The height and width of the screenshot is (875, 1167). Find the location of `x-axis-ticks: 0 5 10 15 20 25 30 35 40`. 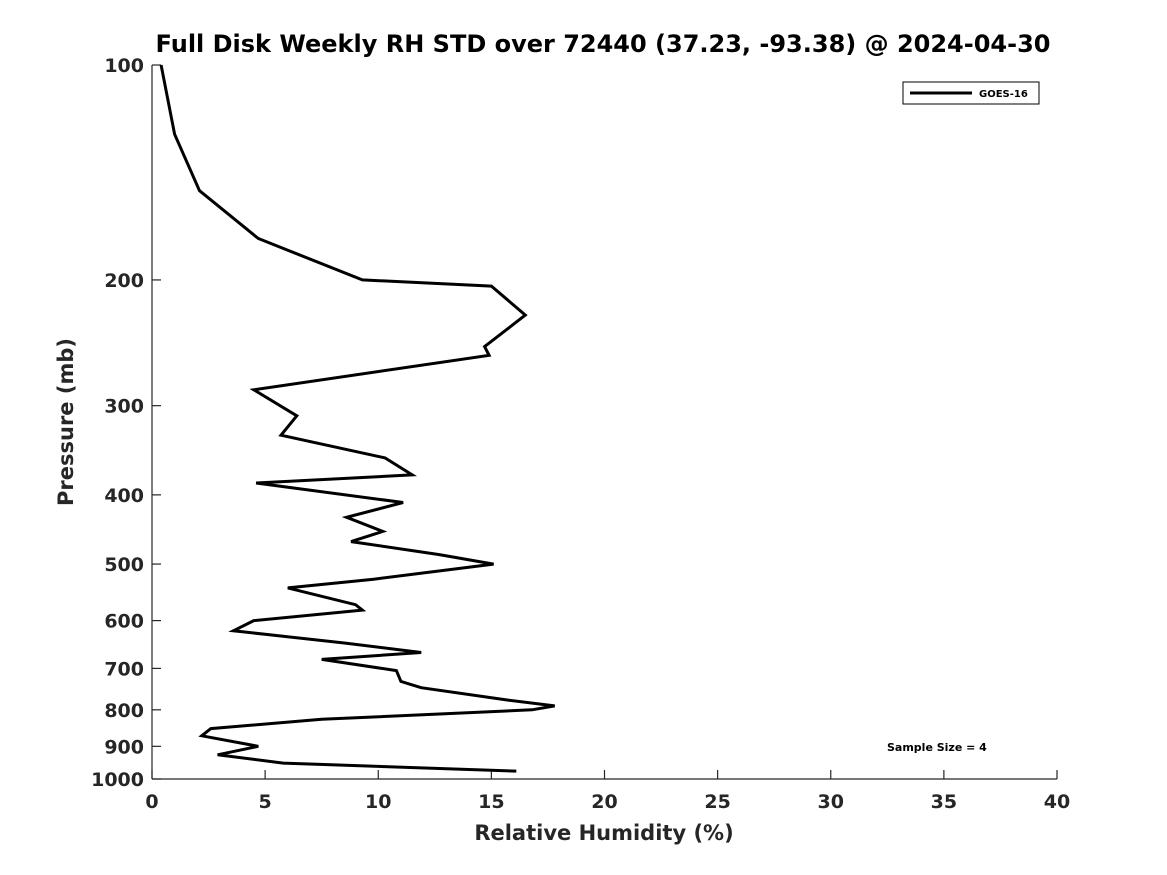

x-axis-ticks: 0 5 10 15 20 25 30 35 40 is located at coordinates (607, 791).